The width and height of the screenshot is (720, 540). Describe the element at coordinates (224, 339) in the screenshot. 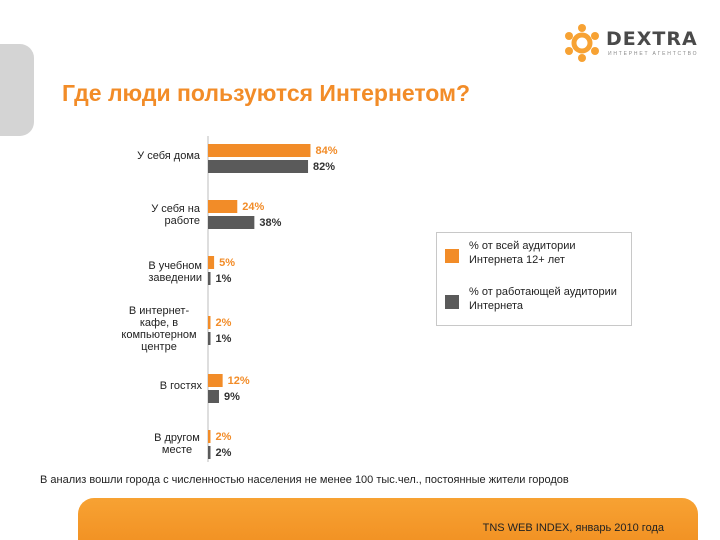

I see `value-label-series1-cat3: 1%` at that location.